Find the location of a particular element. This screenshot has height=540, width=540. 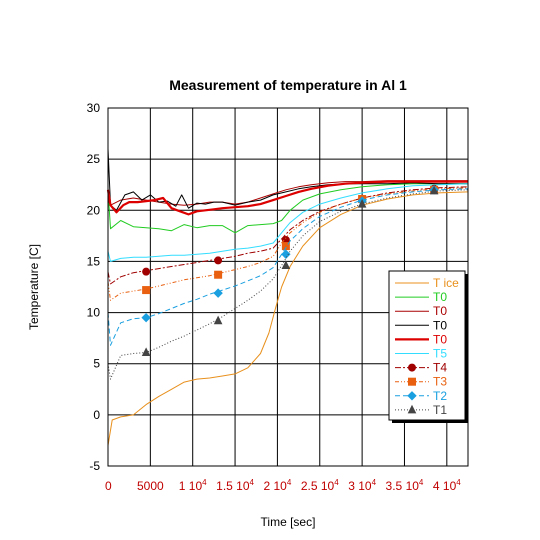

x-tick-label: 4 104 is located at coordinates (447, 485).